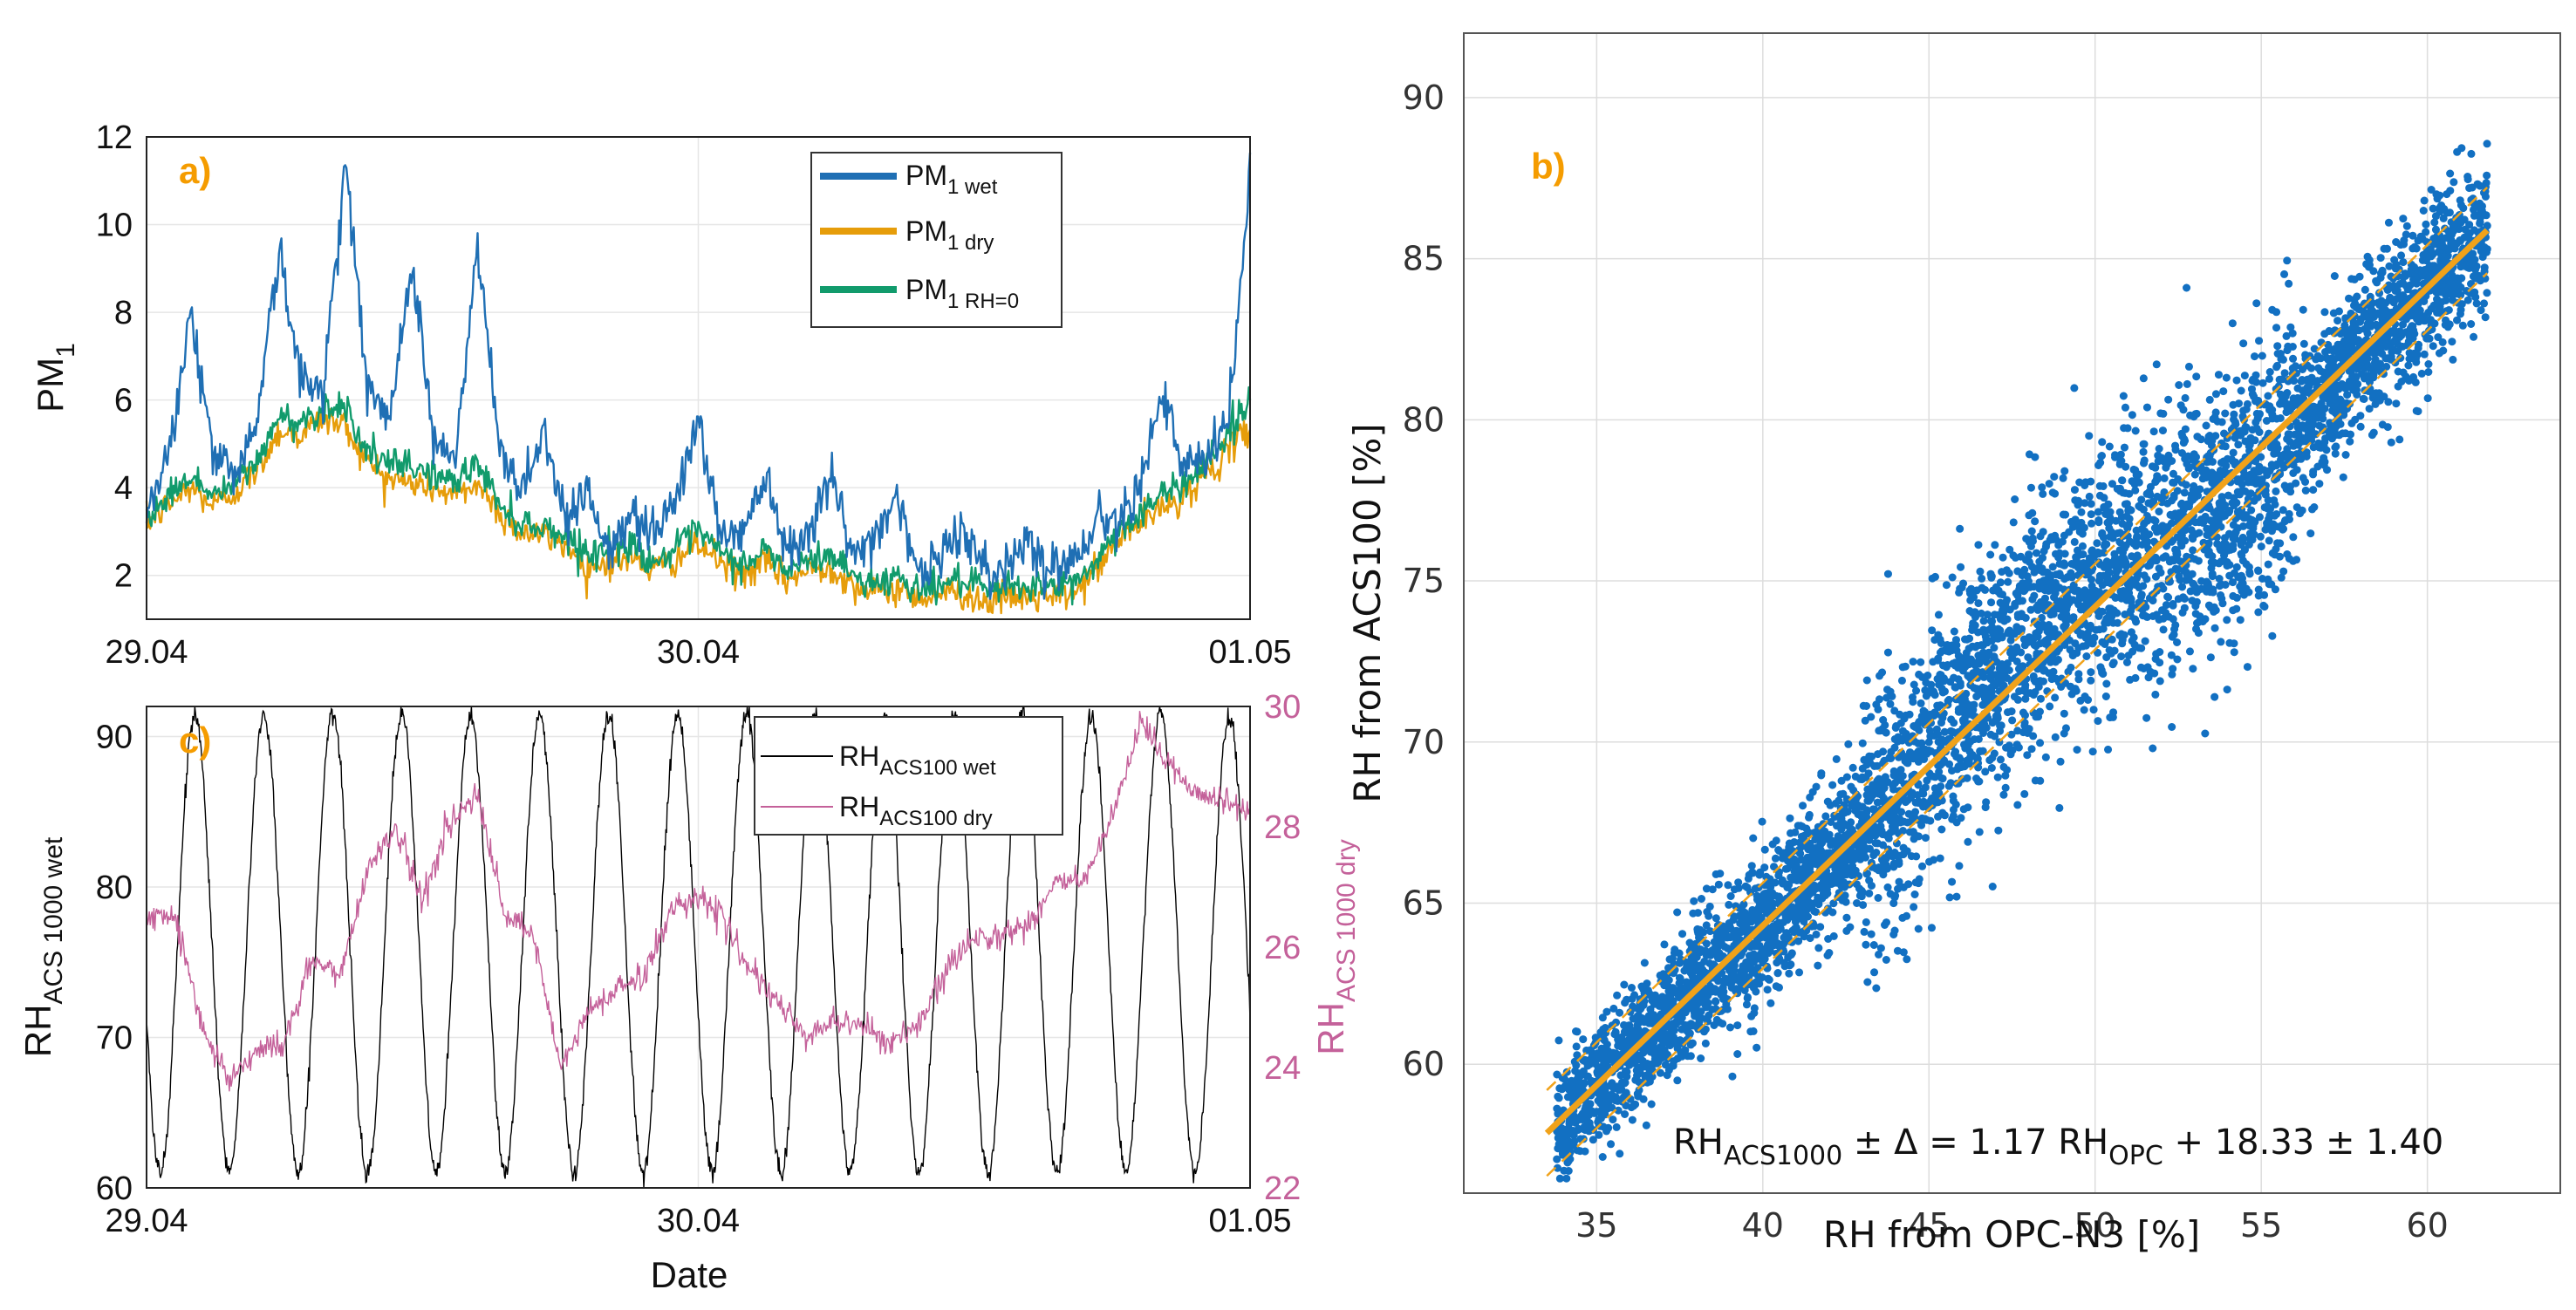 This screenshot has height=1310, width=2576. What do you see at coordinates (1282, 827) in the screenshot?
I see `ytick-label-right: 28` at bounding box center [1282, 827].